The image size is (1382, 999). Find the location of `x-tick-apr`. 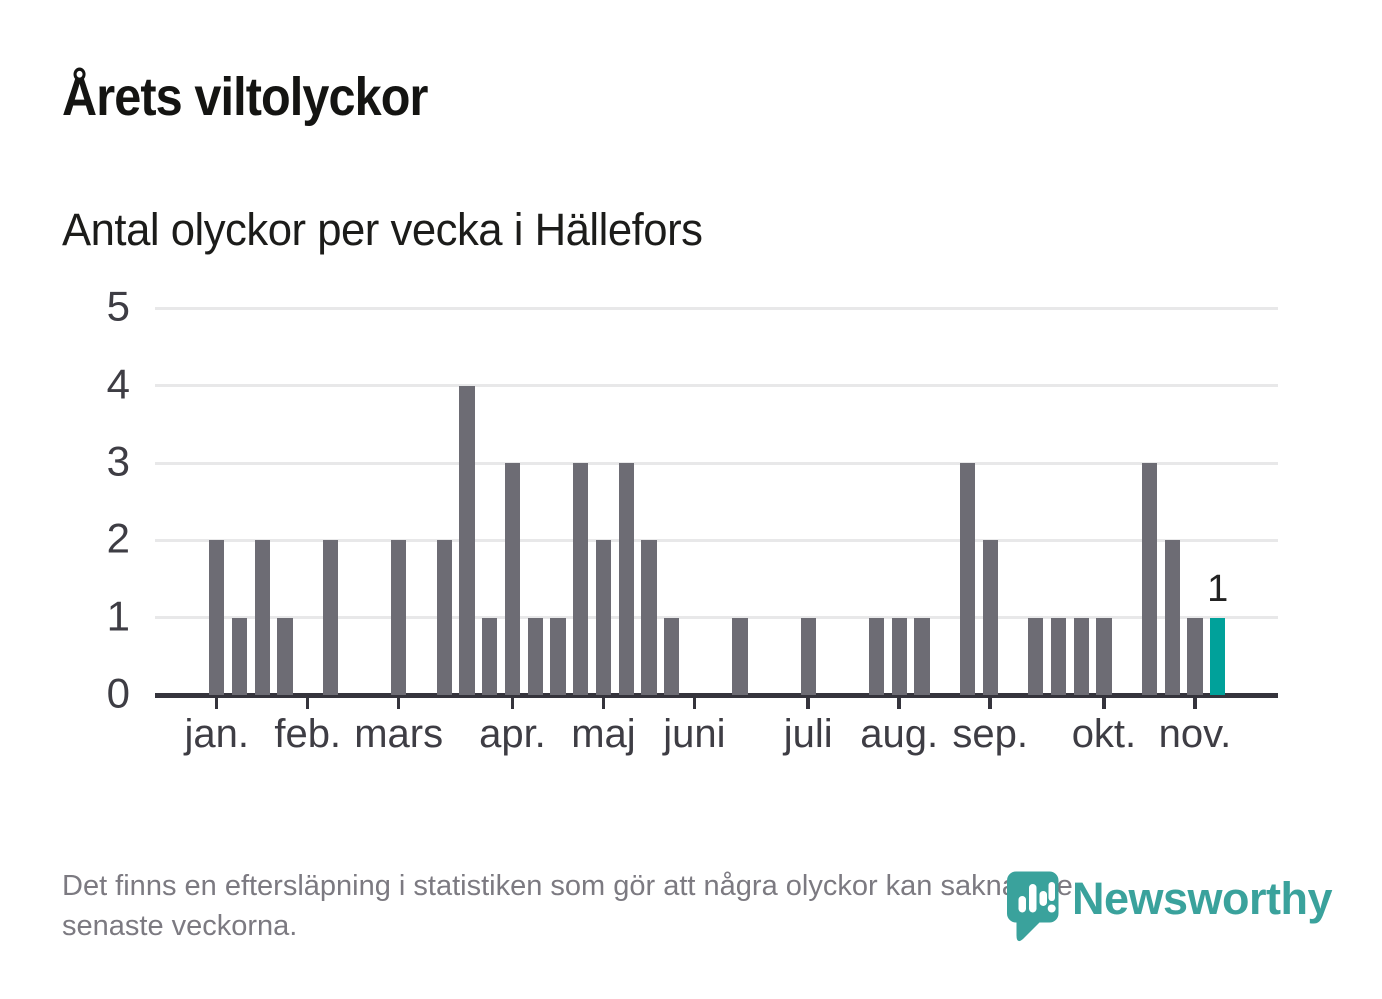

x-tick-apr is located at coordinates (512, 702).